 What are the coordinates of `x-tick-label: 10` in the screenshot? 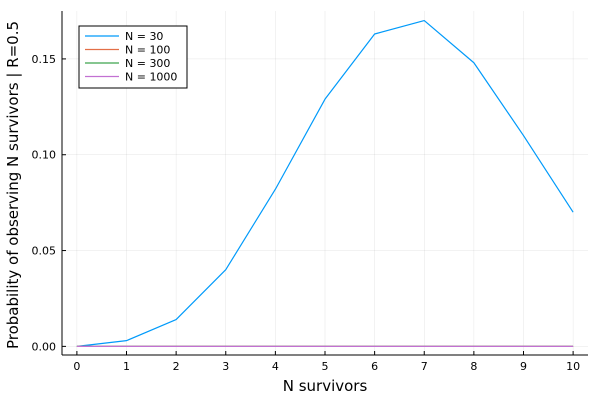 It's located at (573, 366).